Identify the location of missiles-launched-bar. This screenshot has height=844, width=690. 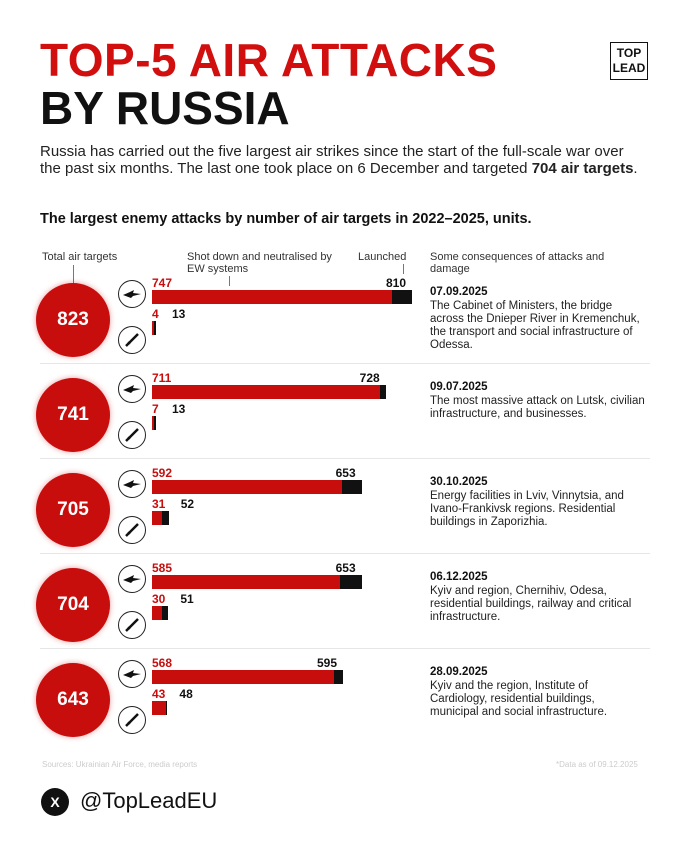
(154, 328).